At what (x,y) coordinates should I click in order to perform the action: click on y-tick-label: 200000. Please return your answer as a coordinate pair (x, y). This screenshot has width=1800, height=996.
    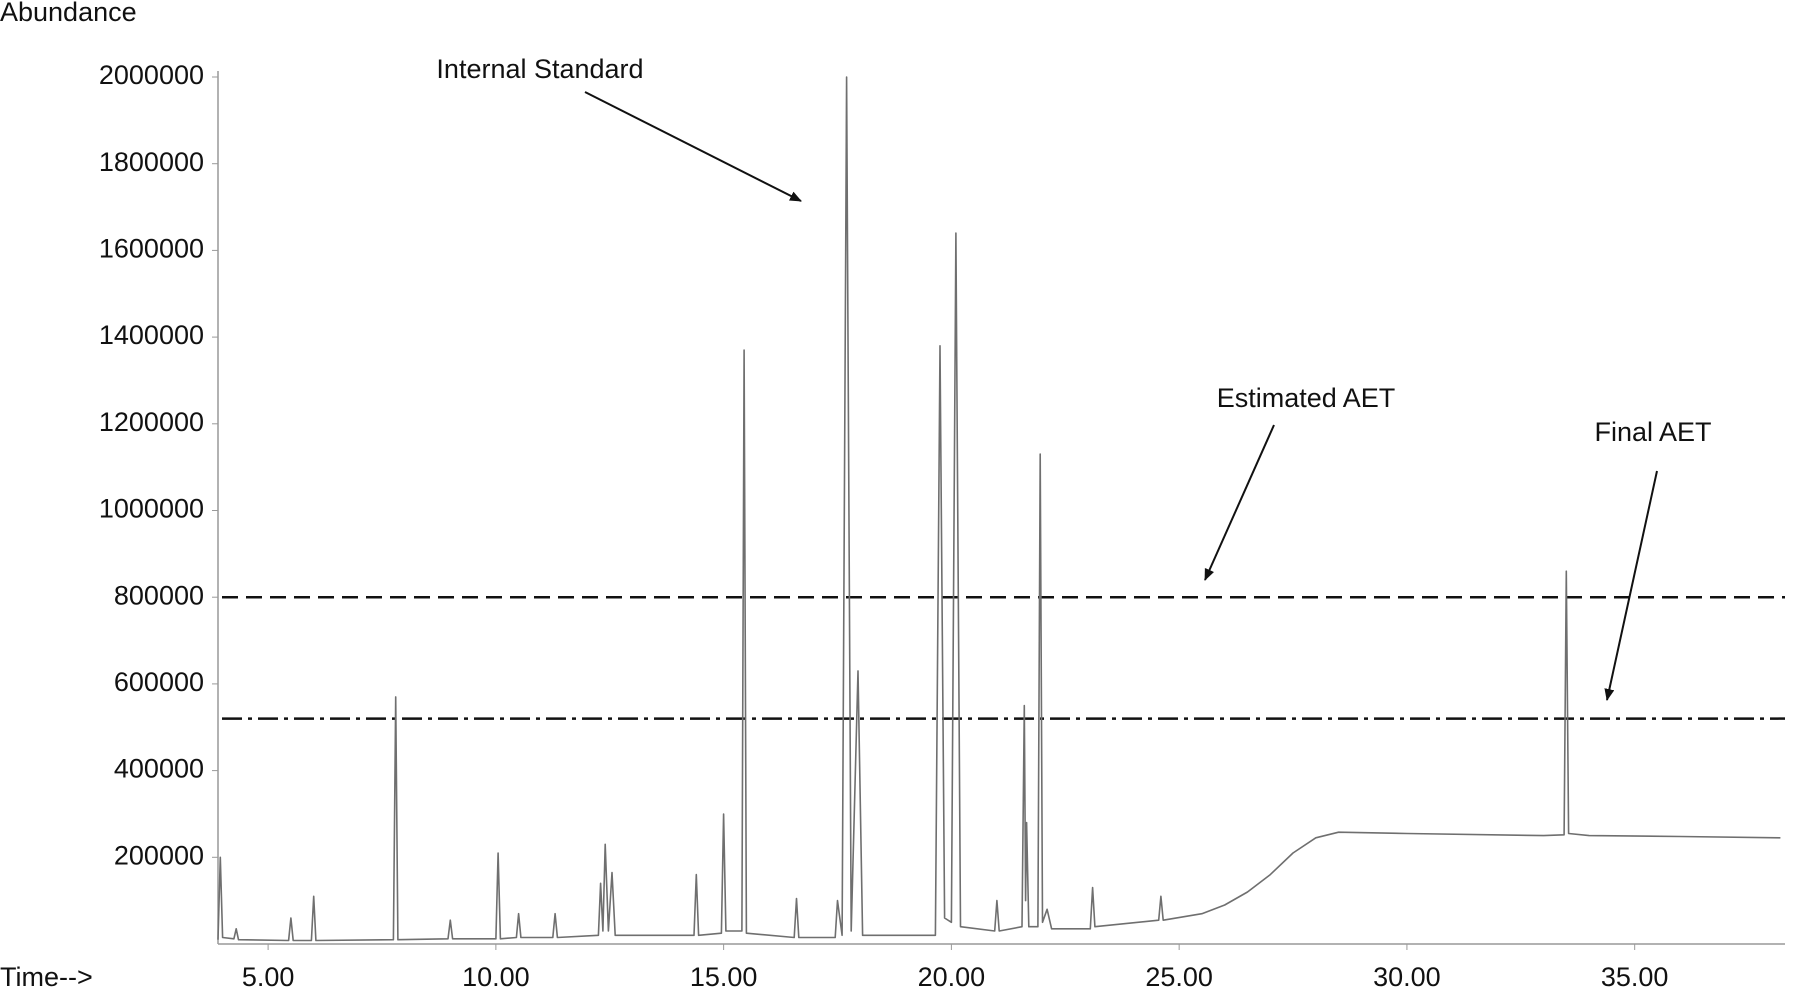
    Looking at the image, I should click on (159, 855).